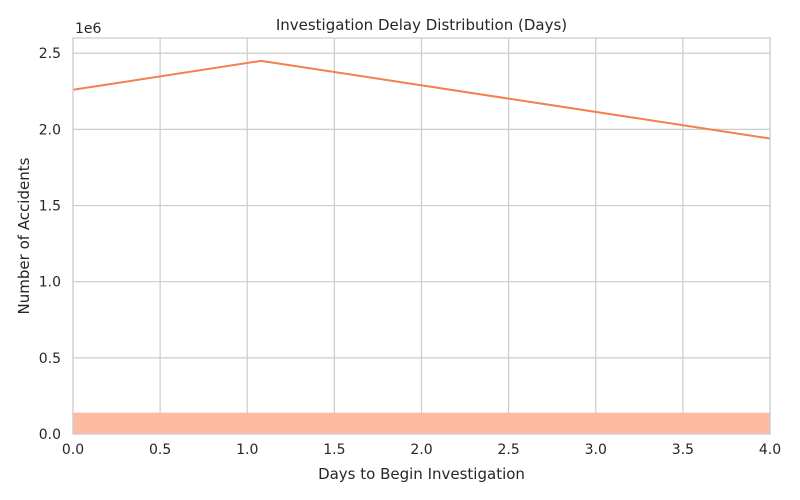 The image size is (800, 500). Describe the element at coordinates (596, 450) in the screenshot. I see `x-tick-label: 3.0` at that location.